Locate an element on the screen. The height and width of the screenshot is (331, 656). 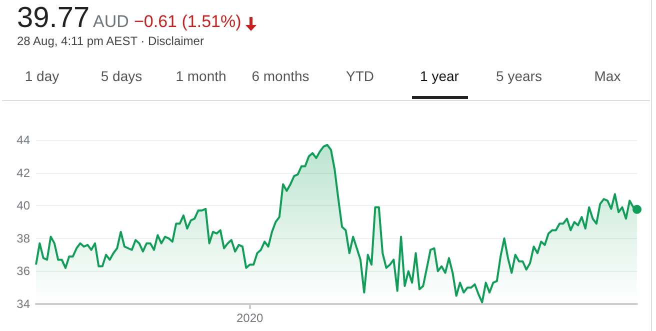
chart-title: 39.77 is located at coordinates (53, 18).